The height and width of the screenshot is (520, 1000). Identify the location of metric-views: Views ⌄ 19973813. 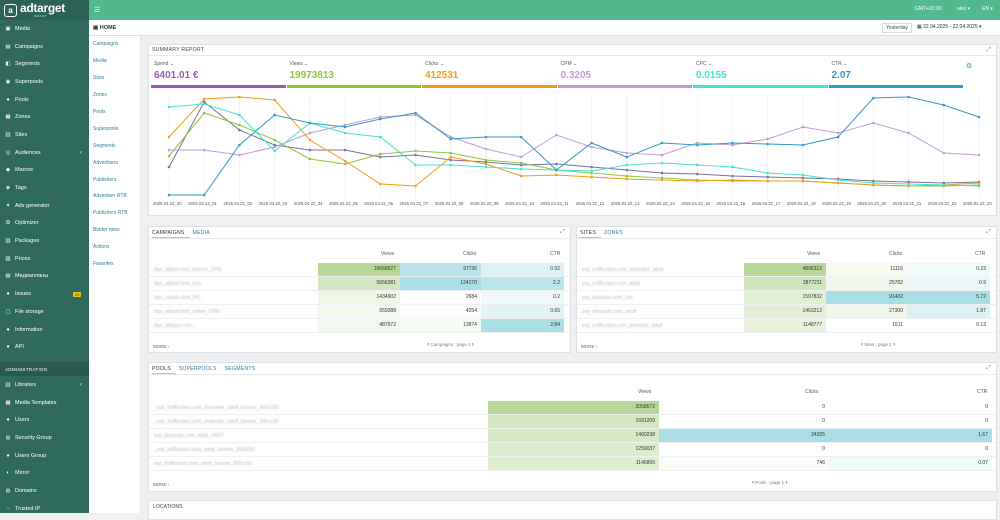
(353, 73).